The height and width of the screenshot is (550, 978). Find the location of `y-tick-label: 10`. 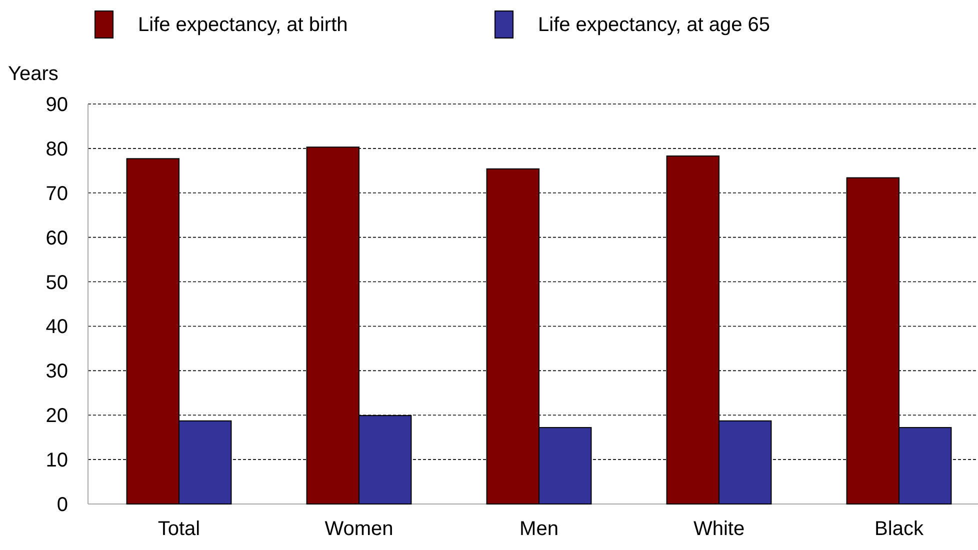

y-tick-label: 10 is located at coordinates (57, 461).